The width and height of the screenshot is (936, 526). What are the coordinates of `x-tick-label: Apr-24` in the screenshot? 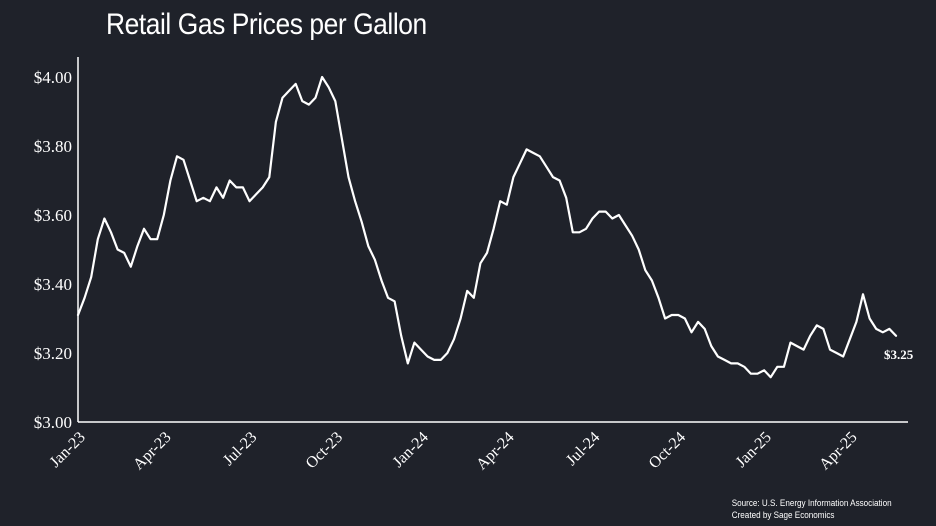 It's located at (495, 451).